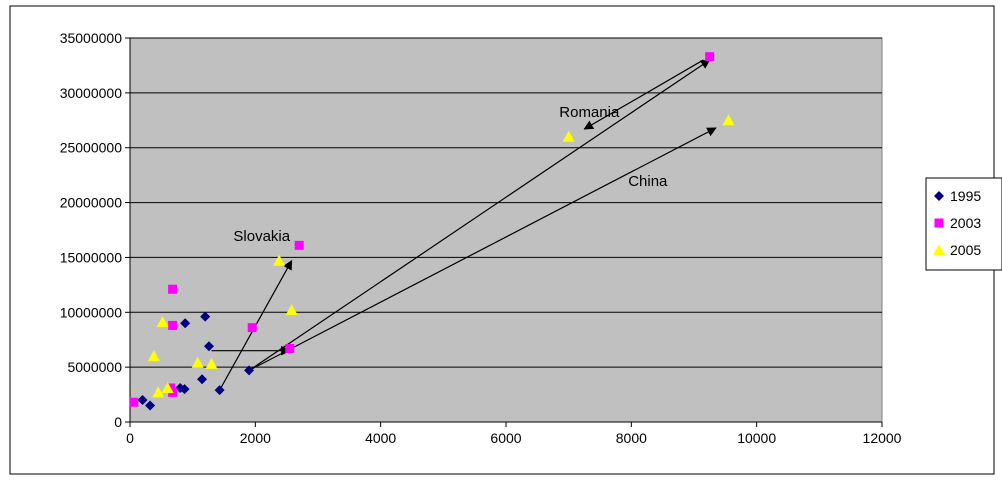 This screenshot has height=481, width=1002. I want to click on legend-marker-1995, so click(939, 196).